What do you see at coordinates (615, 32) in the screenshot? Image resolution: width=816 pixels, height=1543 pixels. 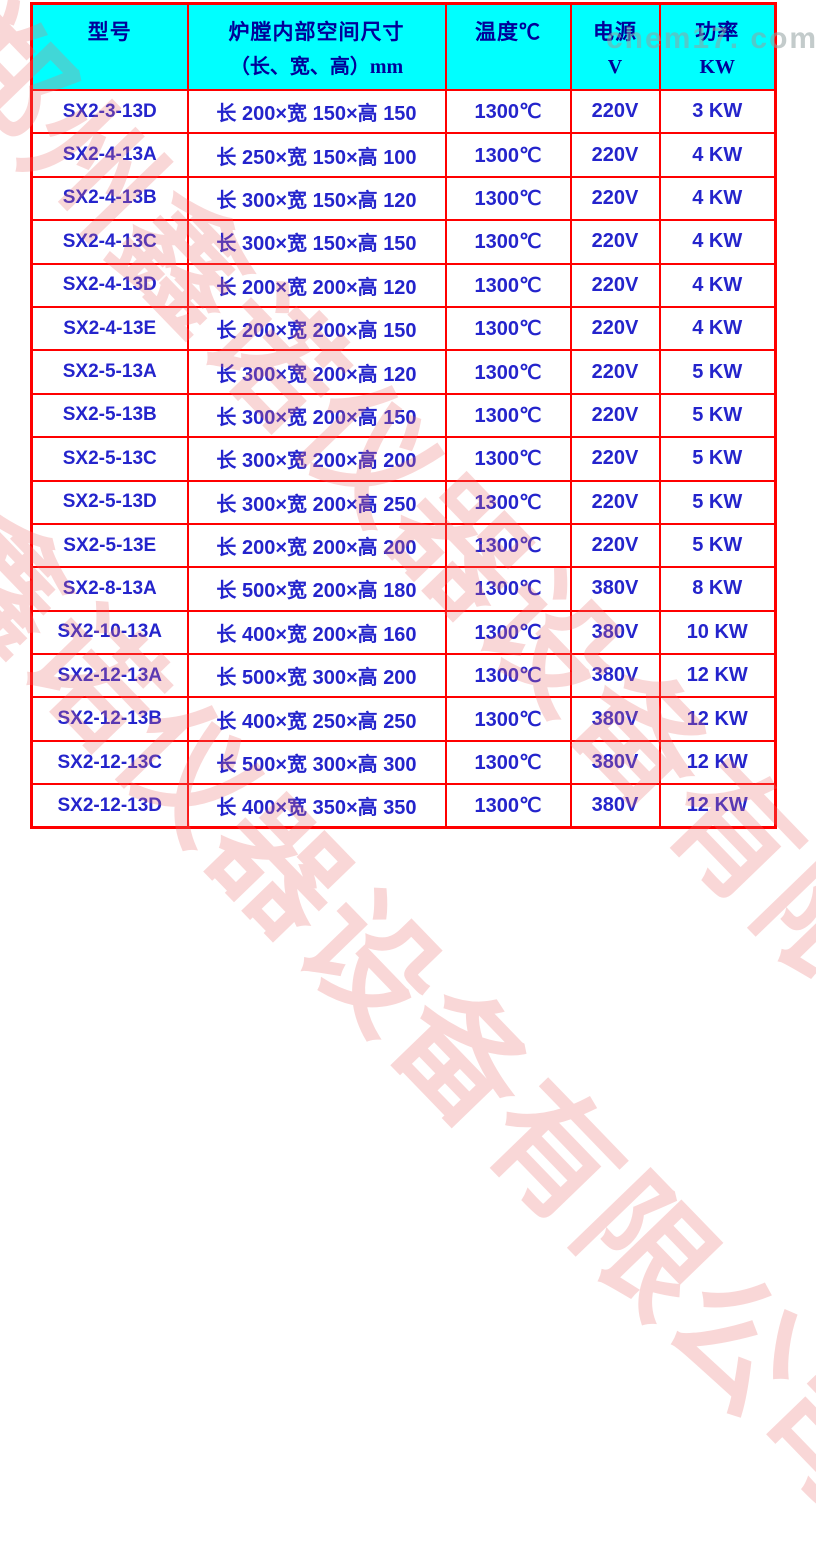 I see `header-voltage-label: 电源` at bounding box center [615, 32].